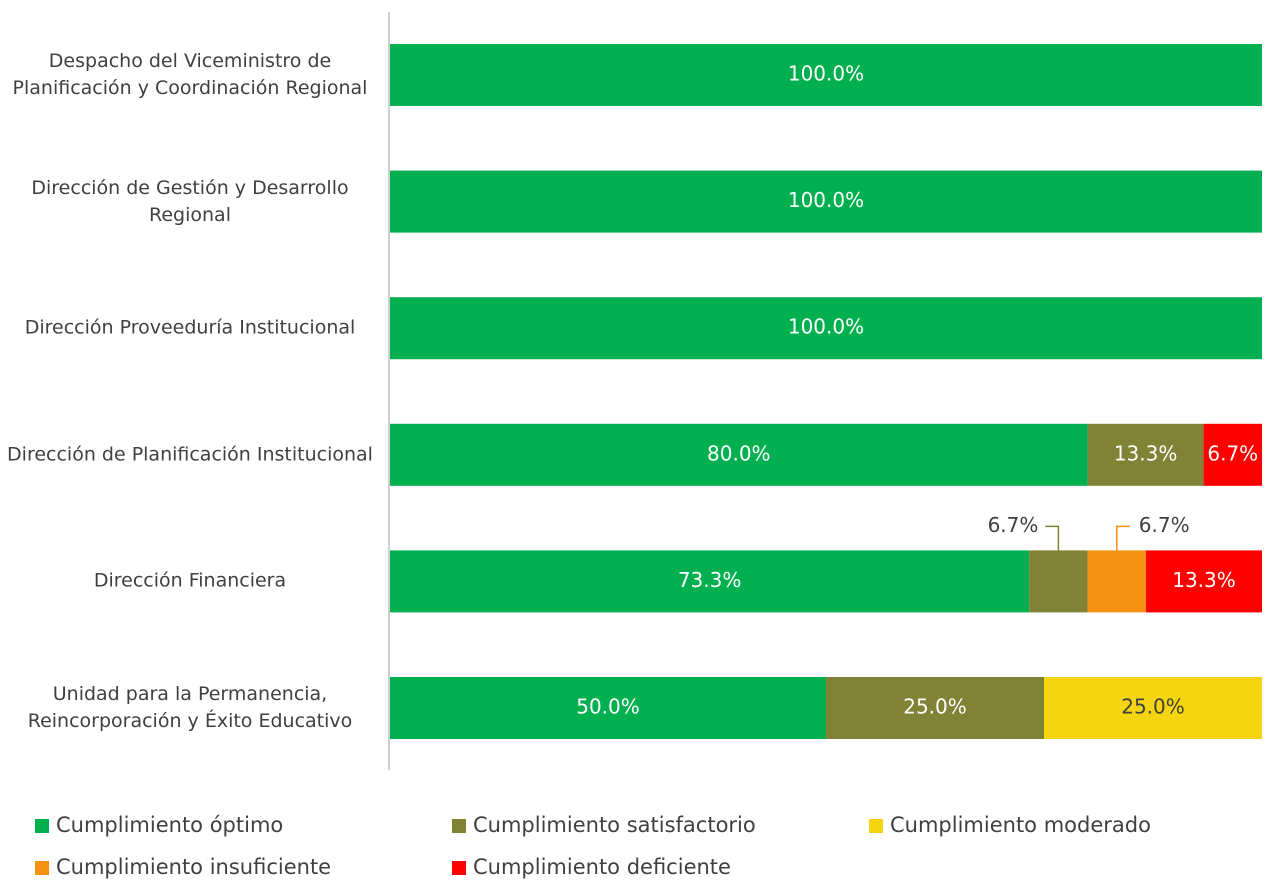  Describe the element at coordinates (1020, 825) in the screenshot. I see `legend-label: Cumplimiento moderado` at that location.